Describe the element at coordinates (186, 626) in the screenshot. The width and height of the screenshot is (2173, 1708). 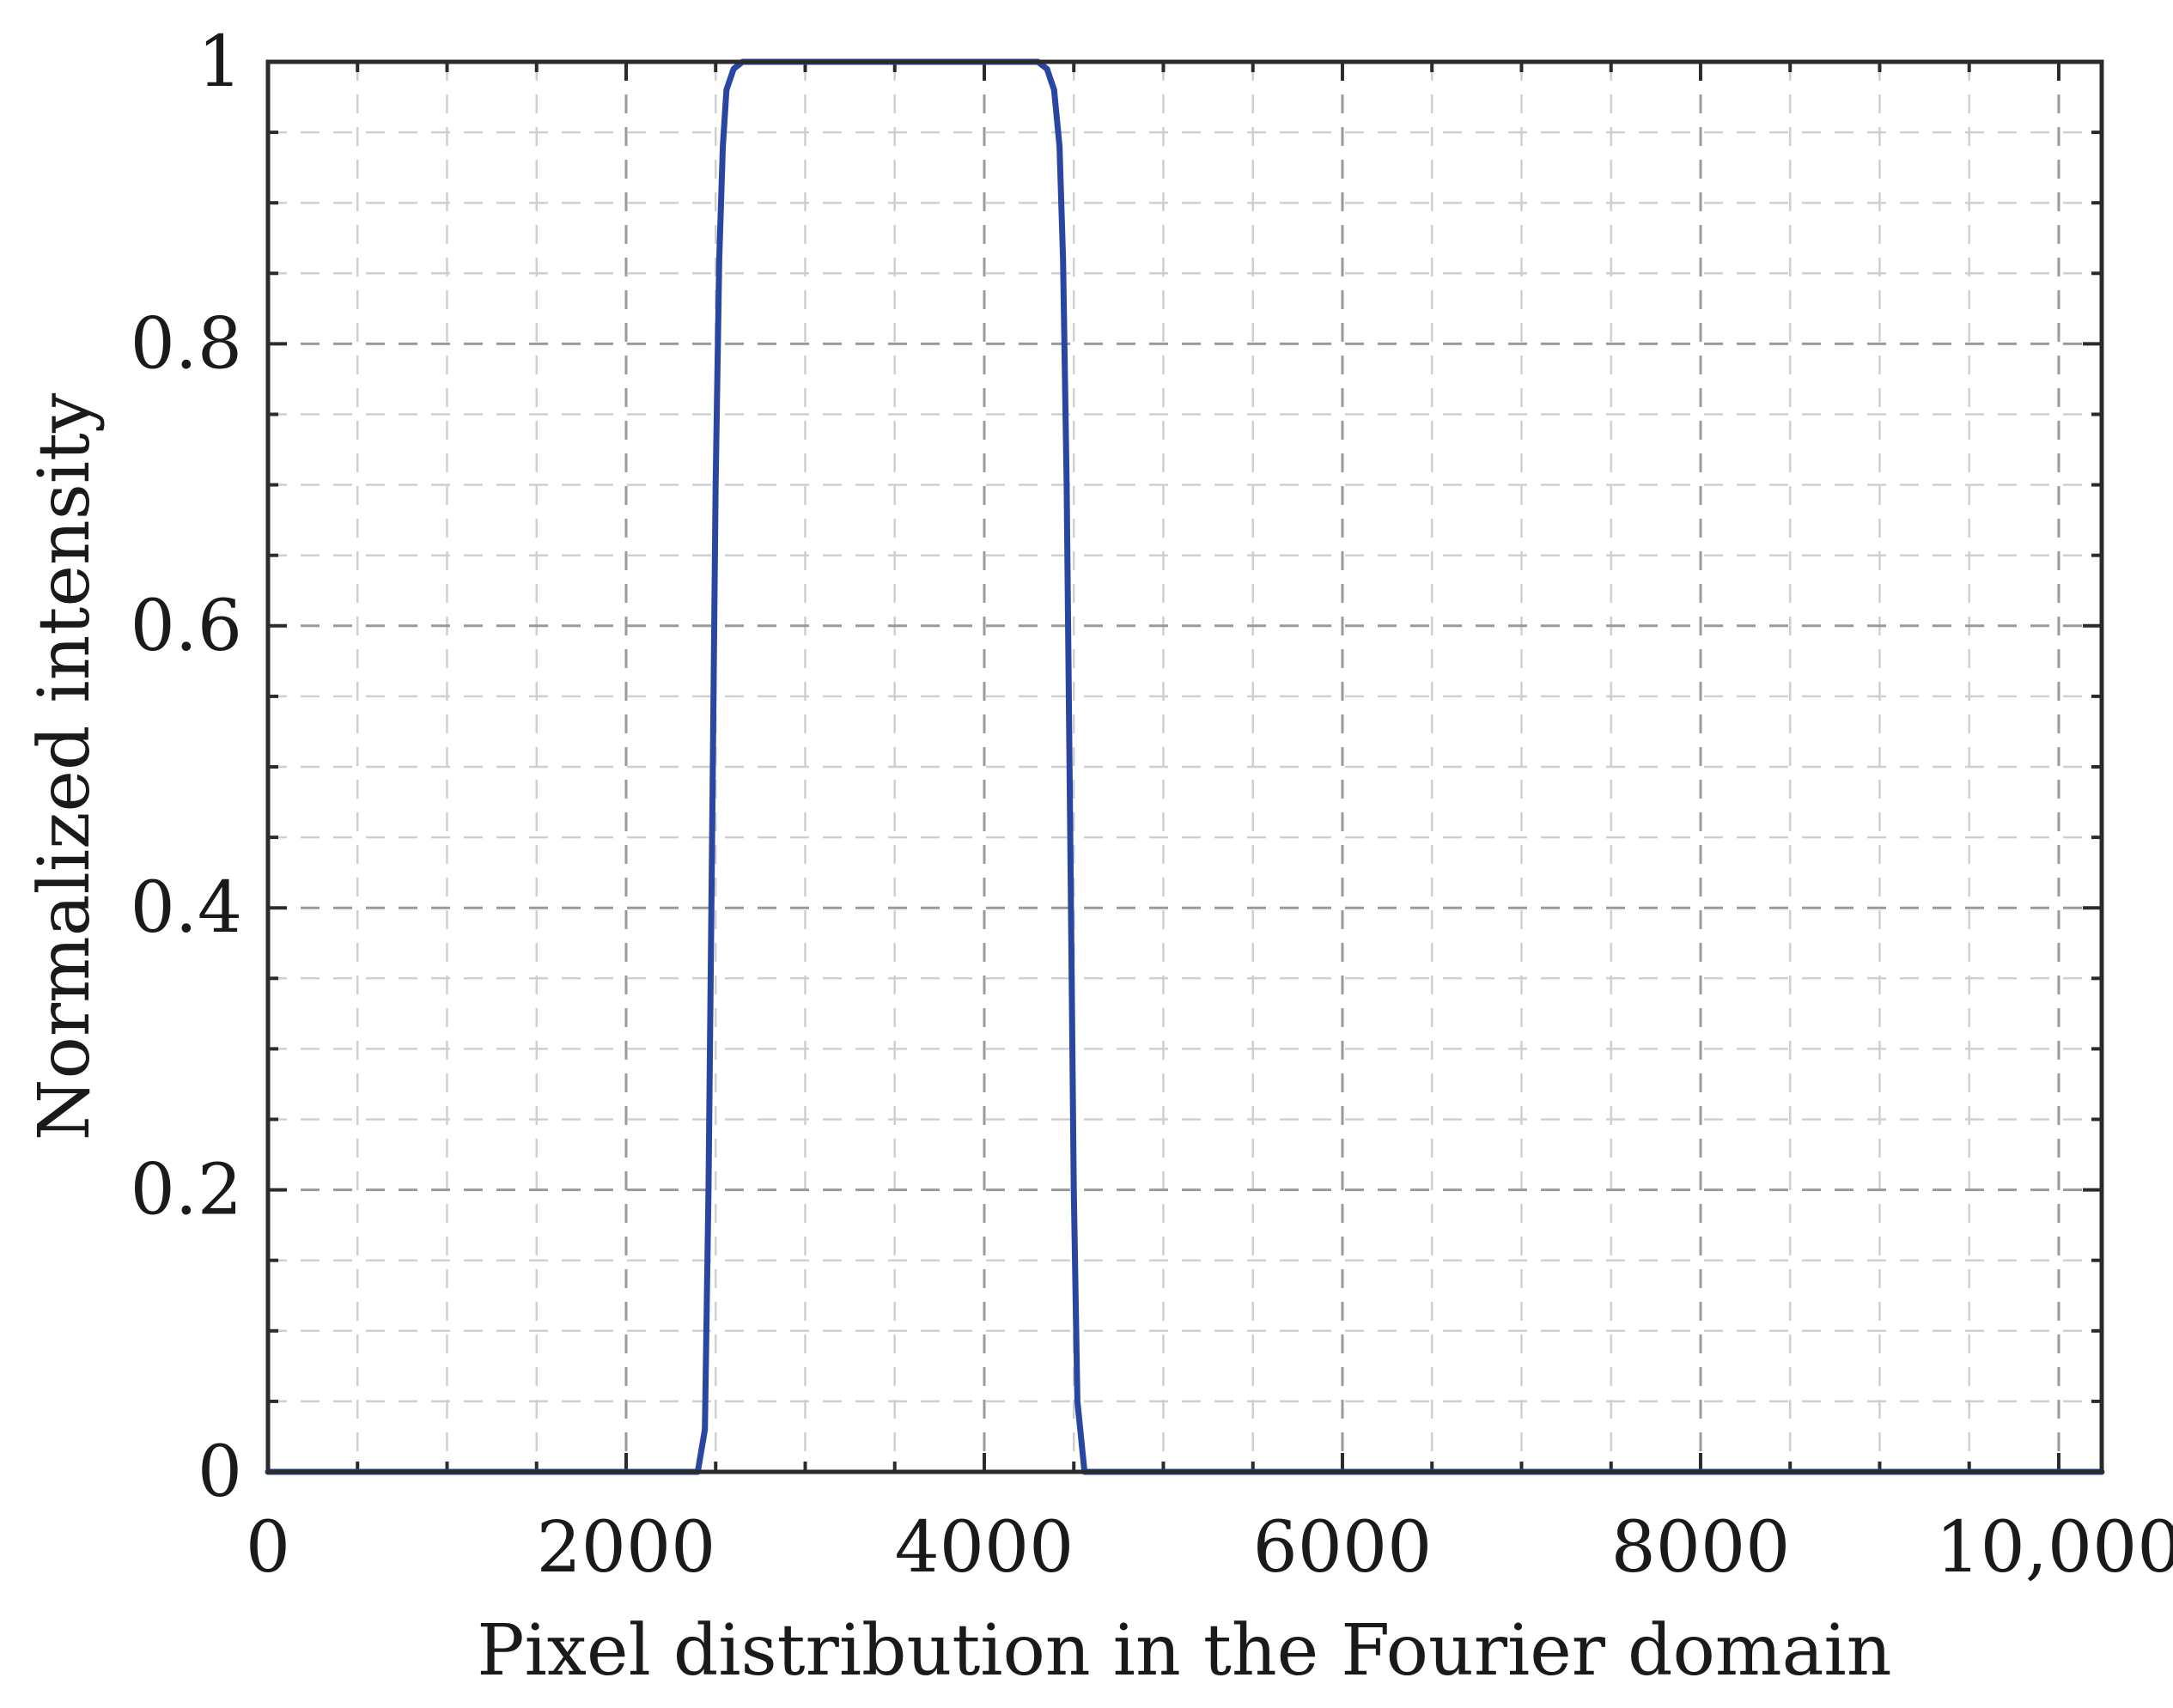
I see `y-tick-label: 0.6` at that location.